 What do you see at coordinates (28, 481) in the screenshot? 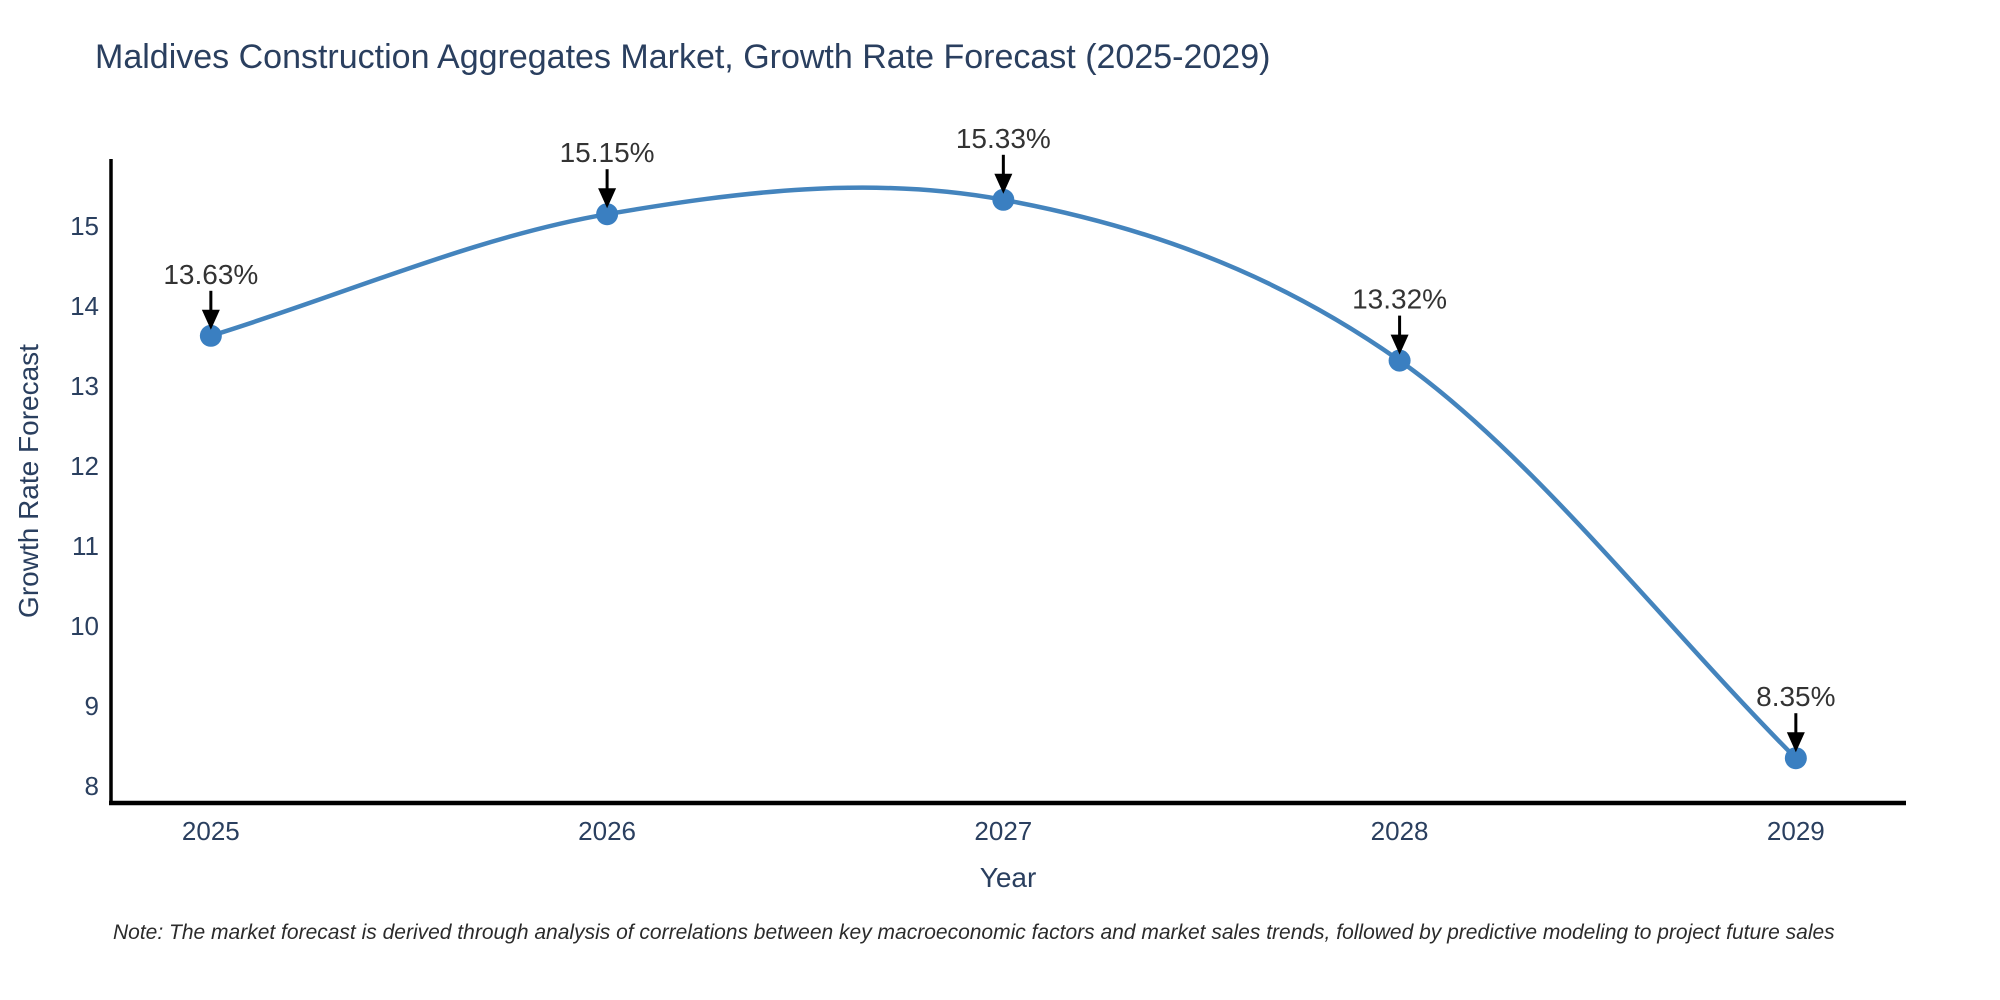
I see `y-axis-title: Growth Rate Forecast` at bounding box center [28, 481].